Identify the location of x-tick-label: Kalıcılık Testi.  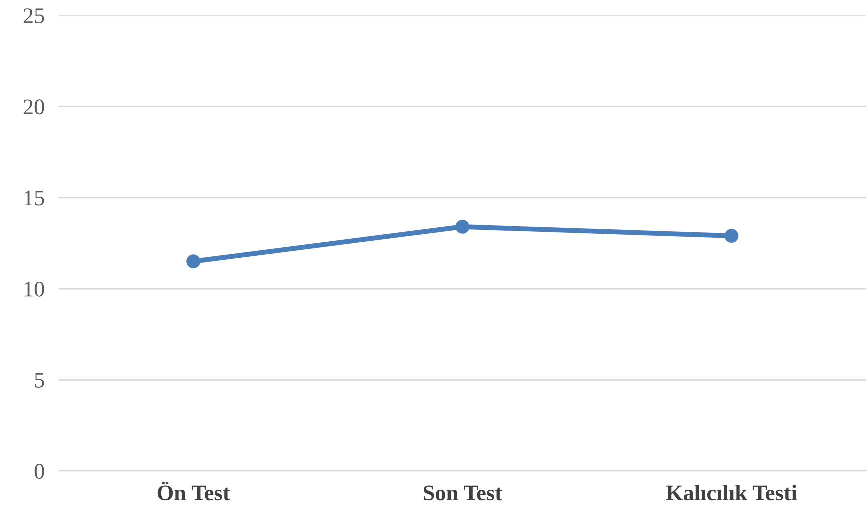
(732, 493).